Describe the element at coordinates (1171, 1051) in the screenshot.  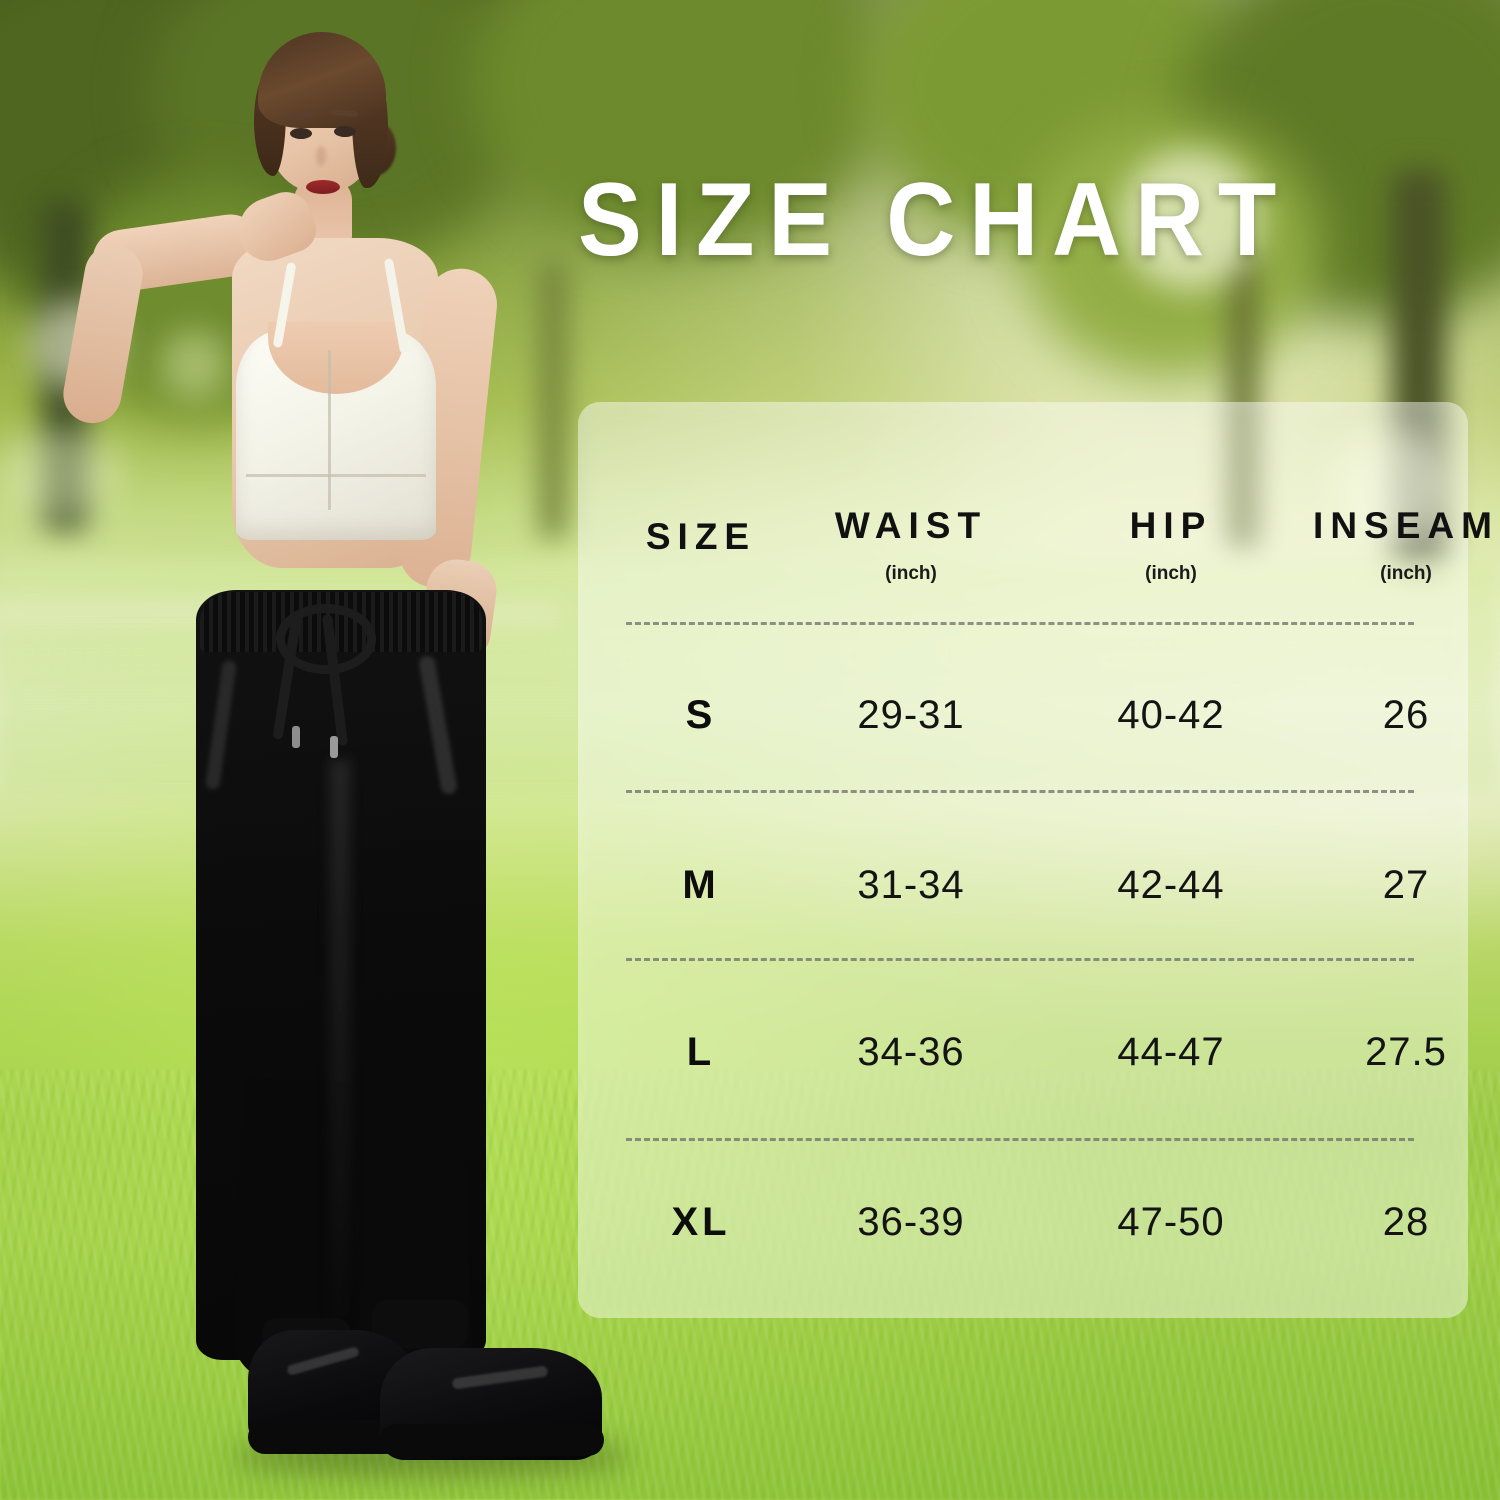
I see `cell-hip: 44-47` at that location.